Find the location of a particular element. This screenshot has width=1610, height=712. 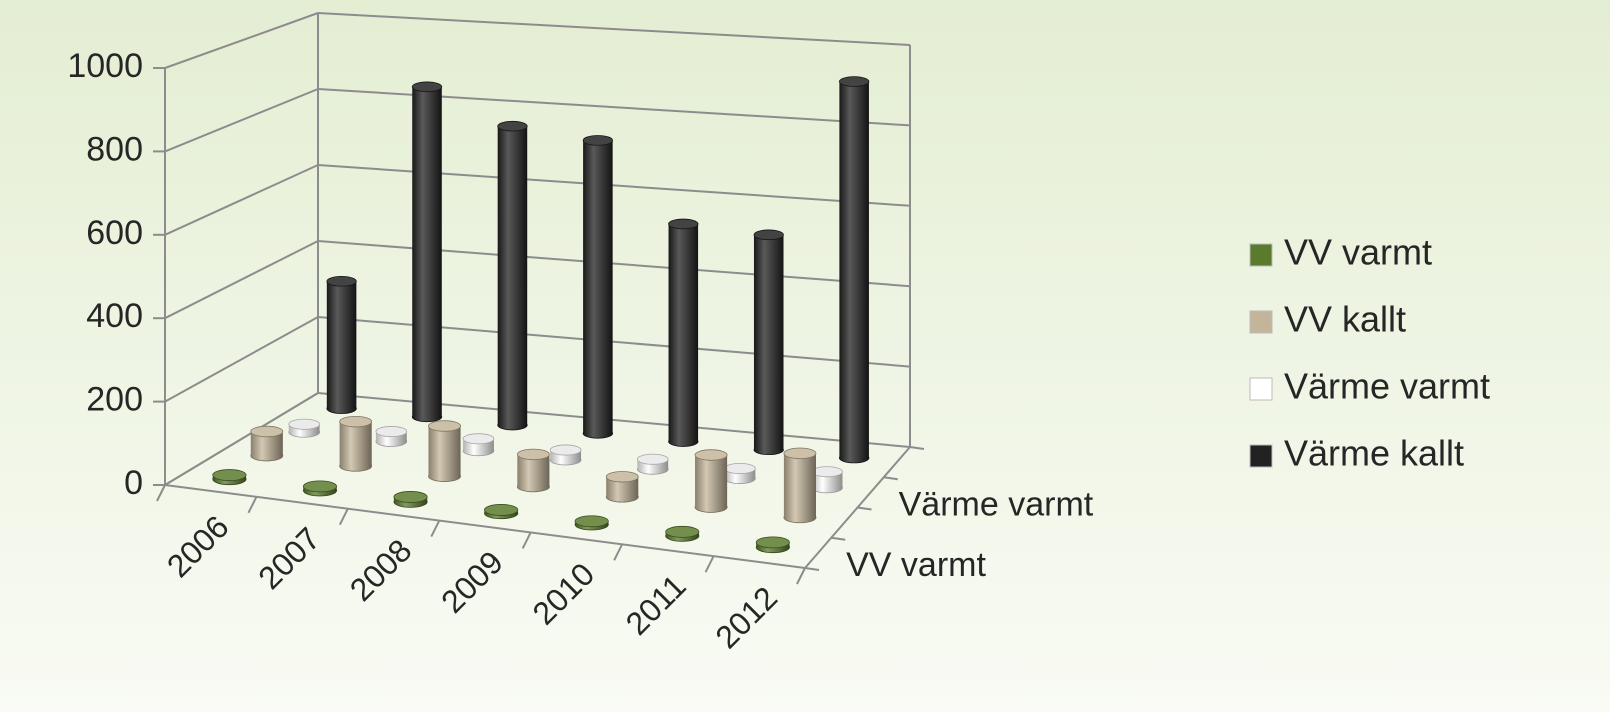

y-tick-label: 600 is located at coordinates (114, 233).